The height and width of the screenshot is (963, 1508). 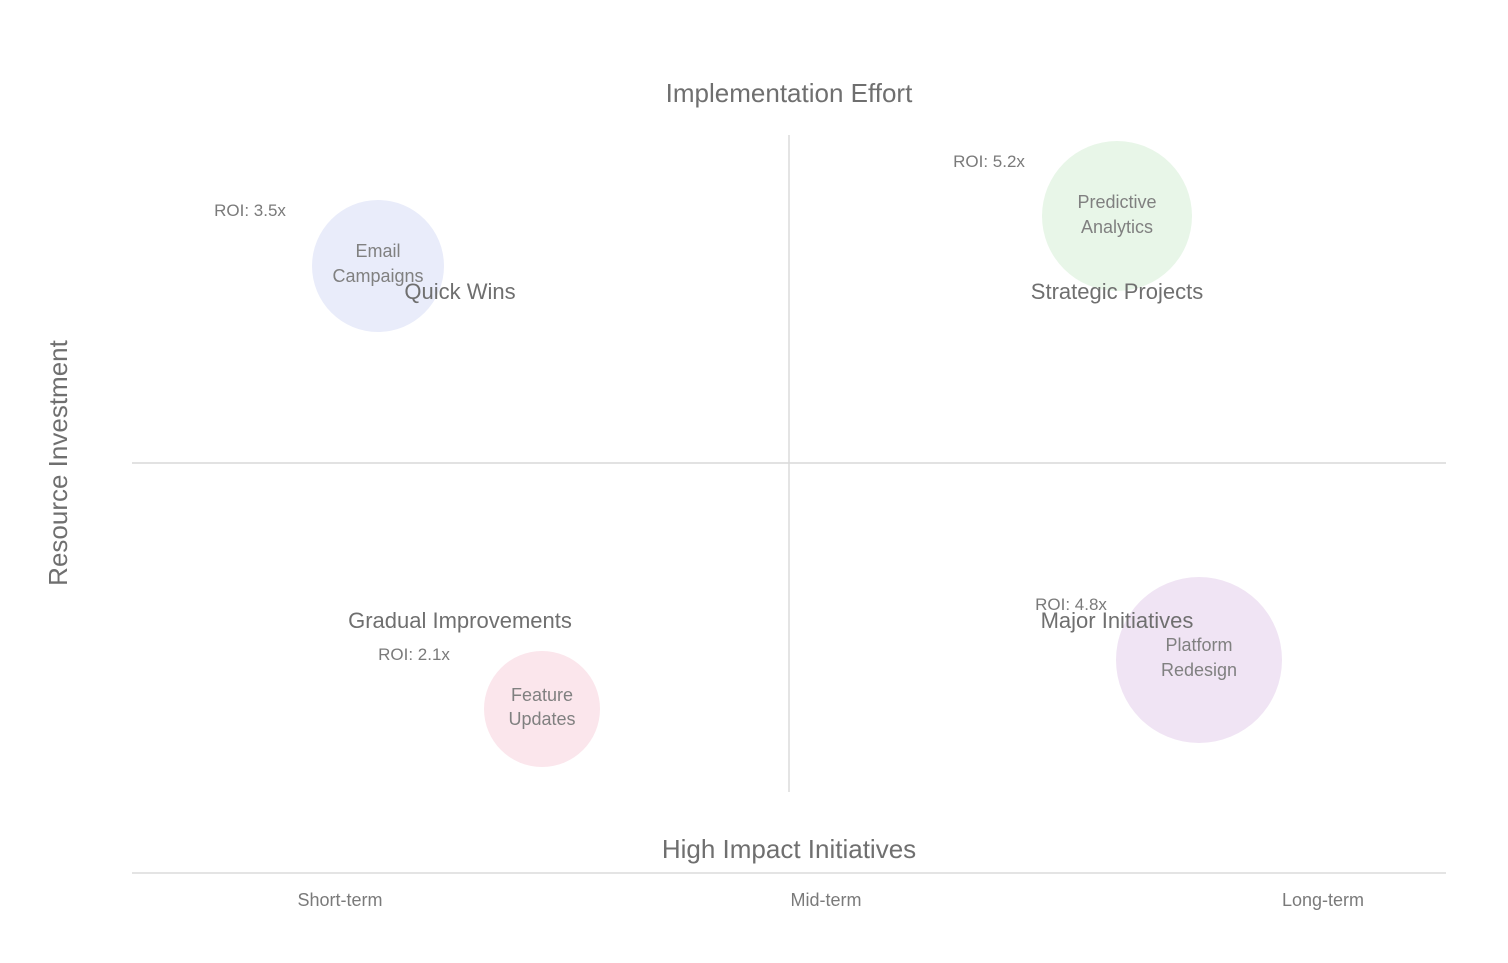 I want to click on bubble-label-predictive-line1: Predictive, so click(x=1116, y=202).